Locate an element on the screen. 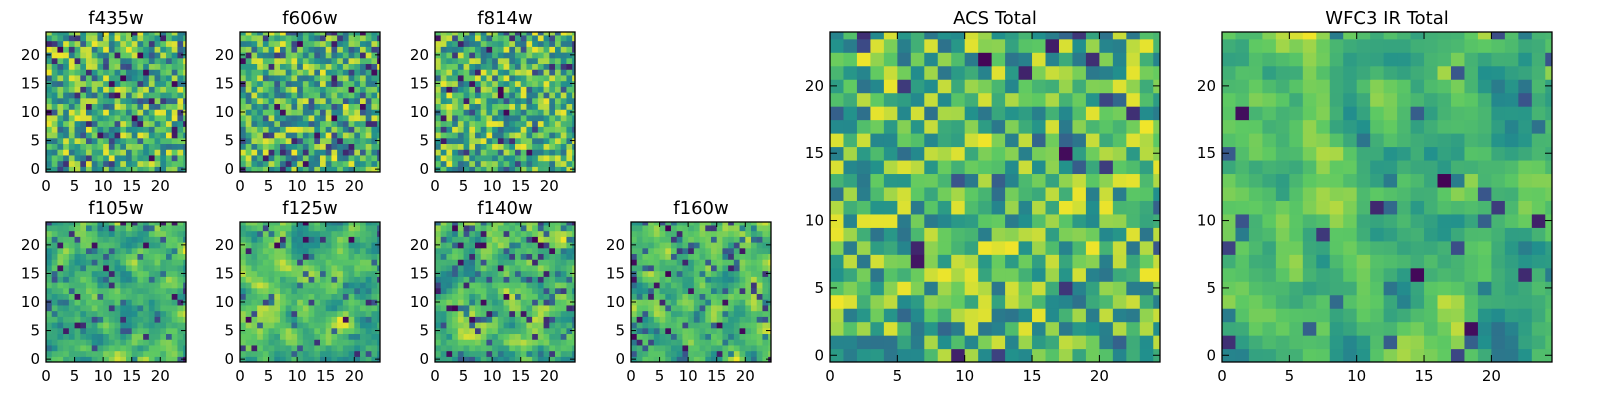 The image size is (1600, 400). y-tick-label: 10 is located at coordinates (419, 112).